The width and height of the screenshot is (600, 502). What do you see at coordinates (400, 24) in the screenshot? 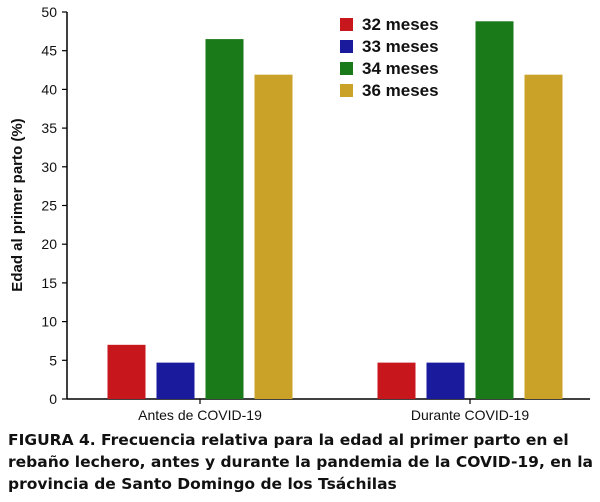
I see `legend-label-32-meses: 32 meses` at bounding box center [400, 24].